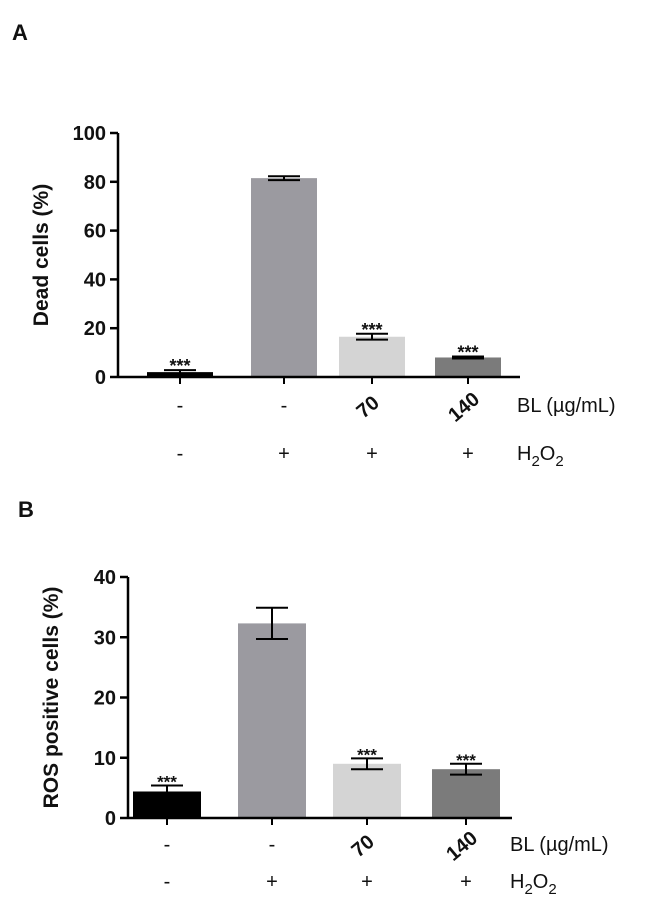  What do you see at coordinates (89, 134) in the screenshot?
I see `y-tick-label: 100` at bounding box center [89, 134].